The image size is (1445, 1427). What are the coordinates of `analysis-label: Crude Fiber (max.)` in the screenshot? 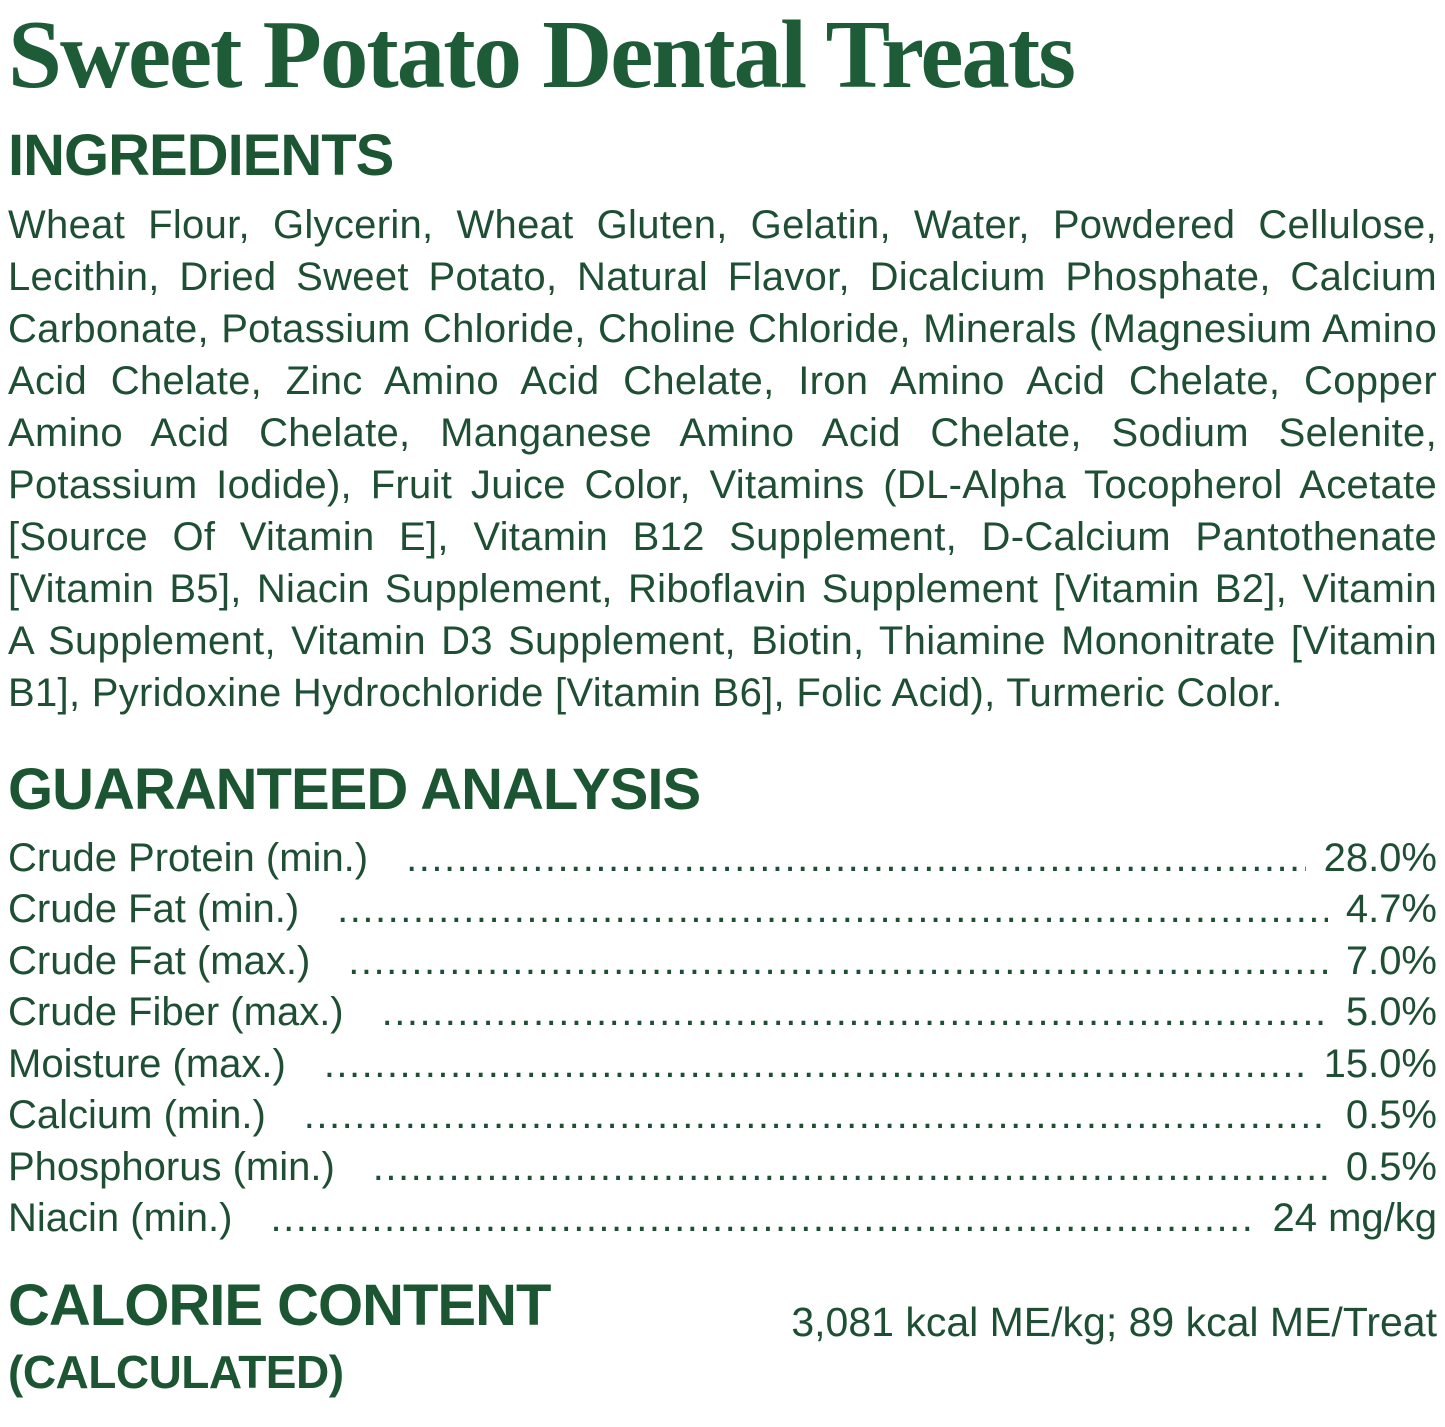 It's located at (176, 1012).